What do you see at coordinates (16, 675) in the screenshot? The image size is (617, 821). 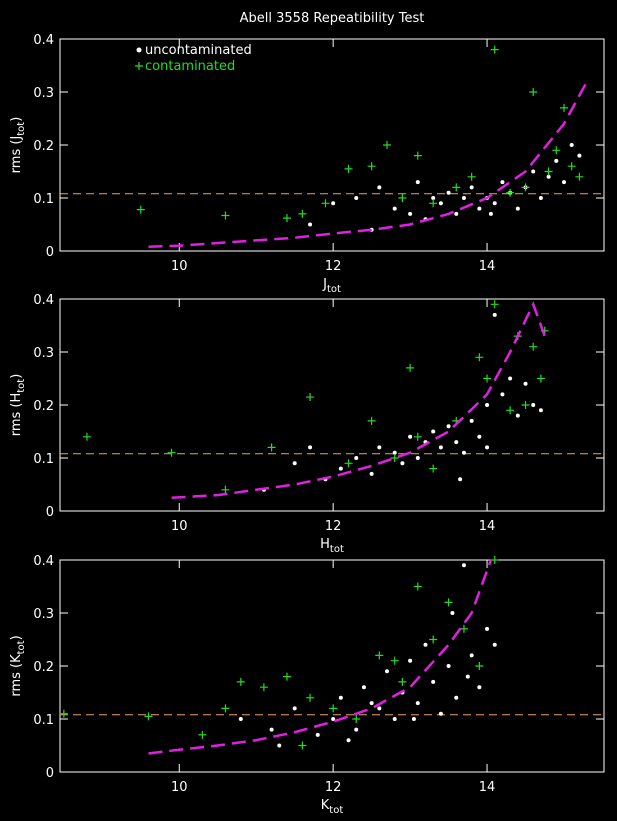 I see `y-axis-label-main: rms (K` at bounding box center [16, 675].